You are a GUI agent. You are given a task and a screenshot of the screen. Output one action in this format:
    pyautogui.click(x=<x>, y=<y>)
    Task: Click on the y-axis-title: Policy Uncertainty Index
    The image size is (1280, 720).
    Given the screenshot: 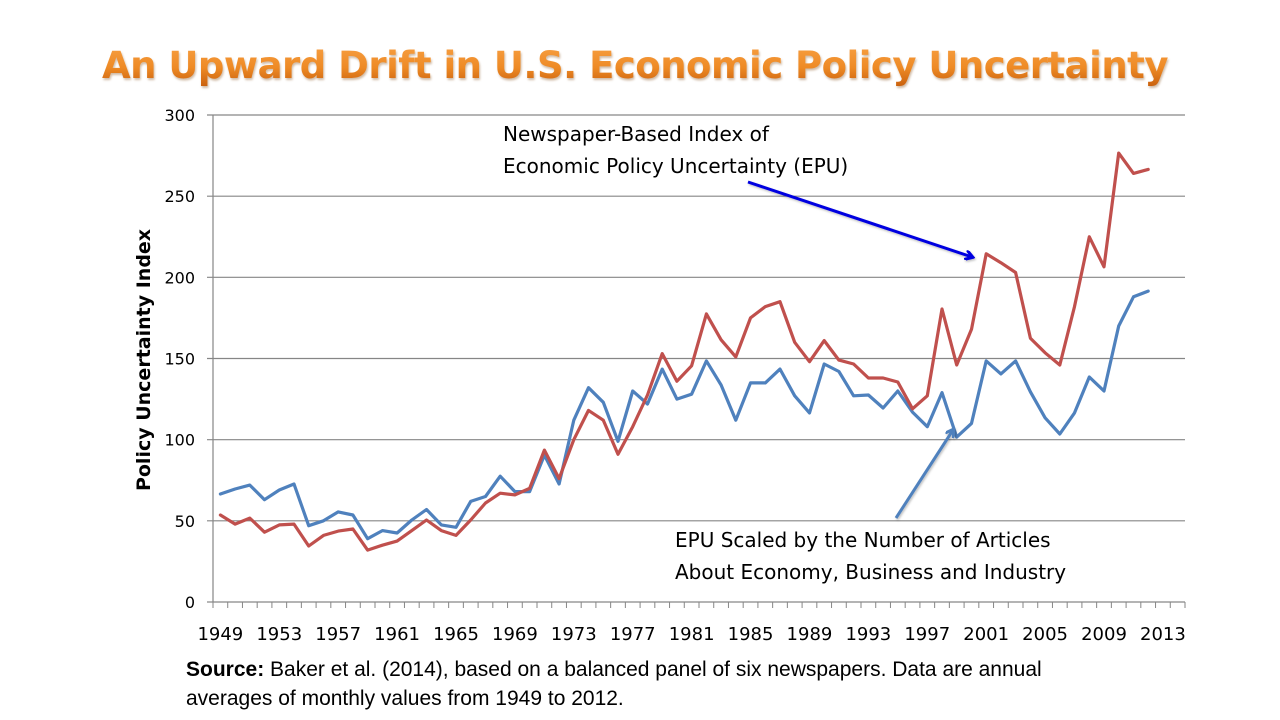 What is the action you would take?
    pyautogui.click(x=144, y=360)
    